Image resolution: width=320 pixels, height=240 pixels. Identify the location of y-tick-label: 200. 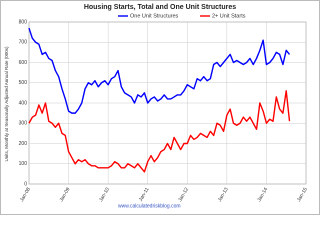
(23, 144).